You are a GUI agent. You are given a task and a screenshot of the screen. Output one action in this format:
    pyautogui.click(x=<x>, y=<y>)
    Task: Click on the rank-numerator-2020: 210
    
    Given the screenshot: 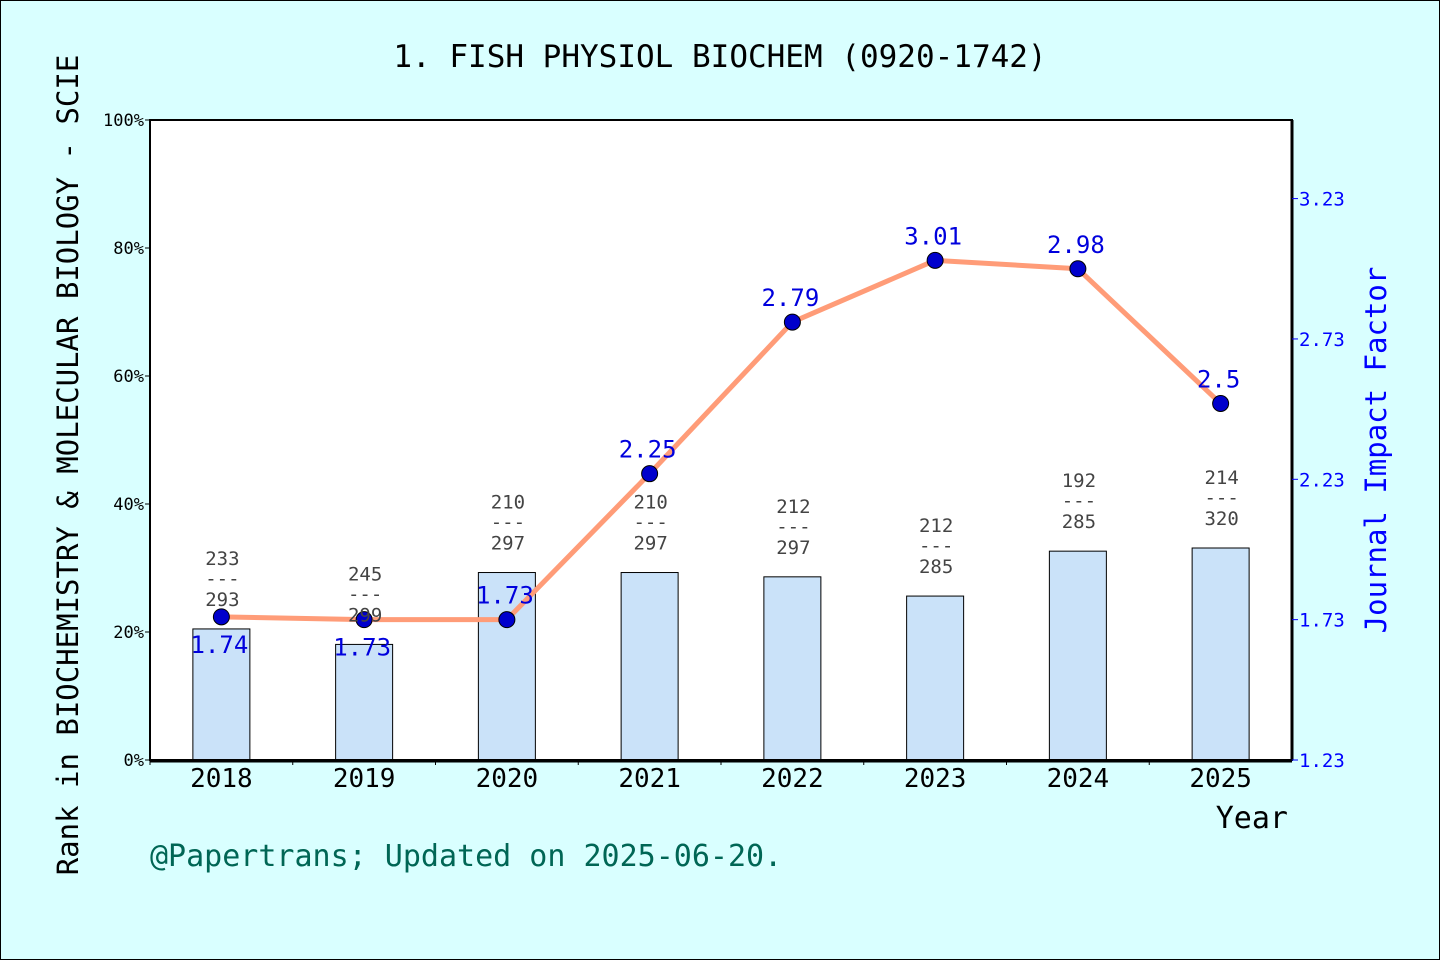 What is the action you would take?
    pyautogui.click(x=508, y=503)
    